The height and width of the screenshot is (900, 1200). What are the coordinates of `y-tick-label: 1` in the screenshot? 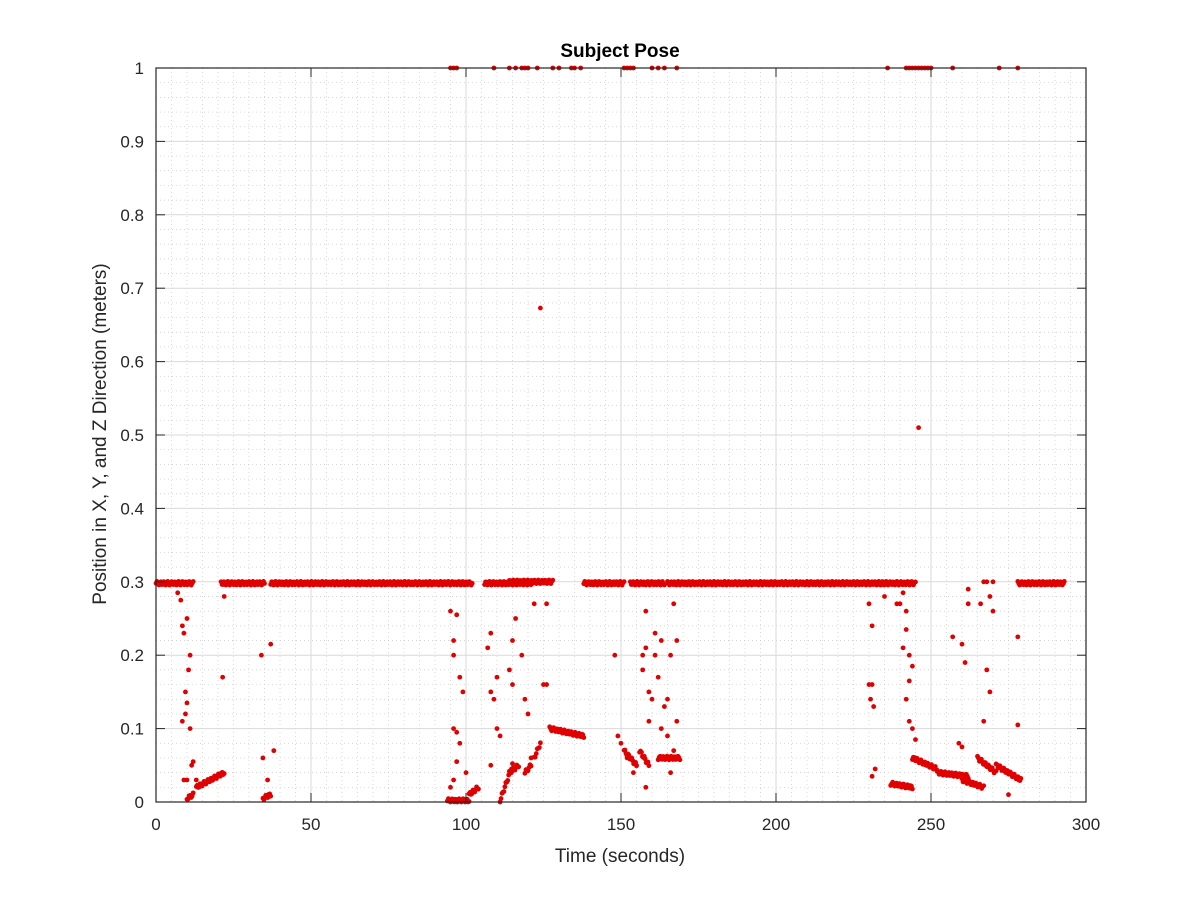 It's located at (139, 68).